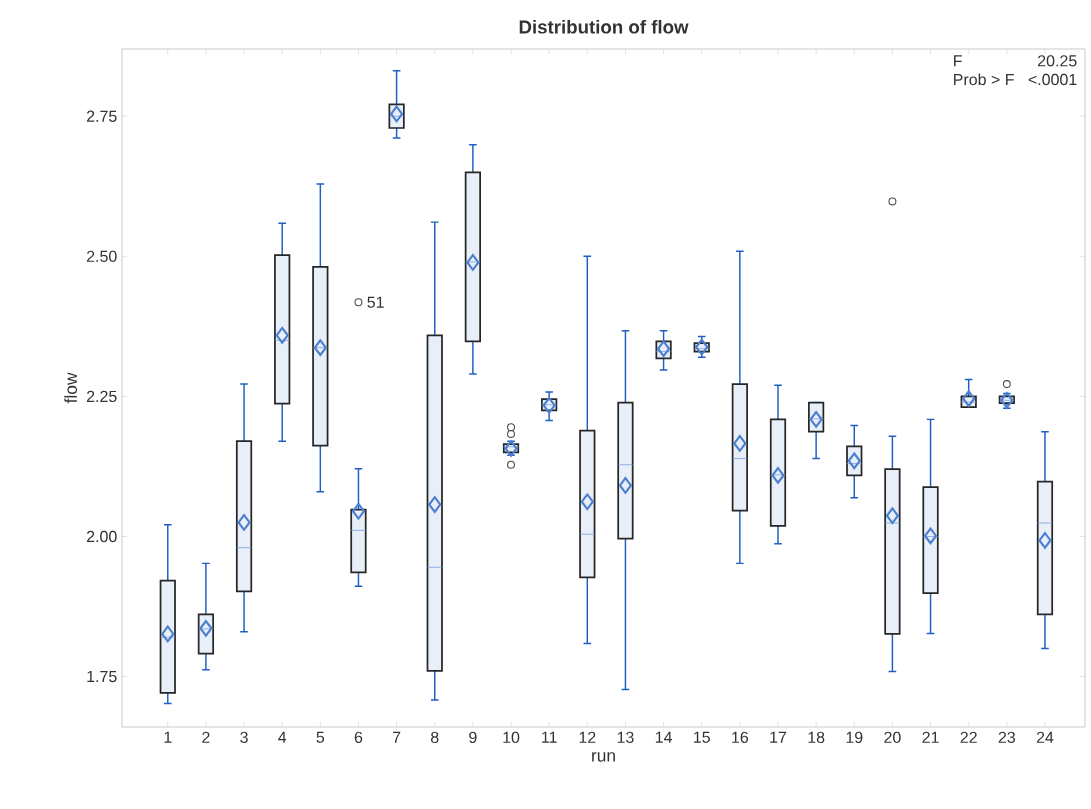 The height and width of the screenshot is (809, 1091). Describe the element at coordinates (101, 396) in the screenshot. I see `y-tick-label: 2.25` at that location.